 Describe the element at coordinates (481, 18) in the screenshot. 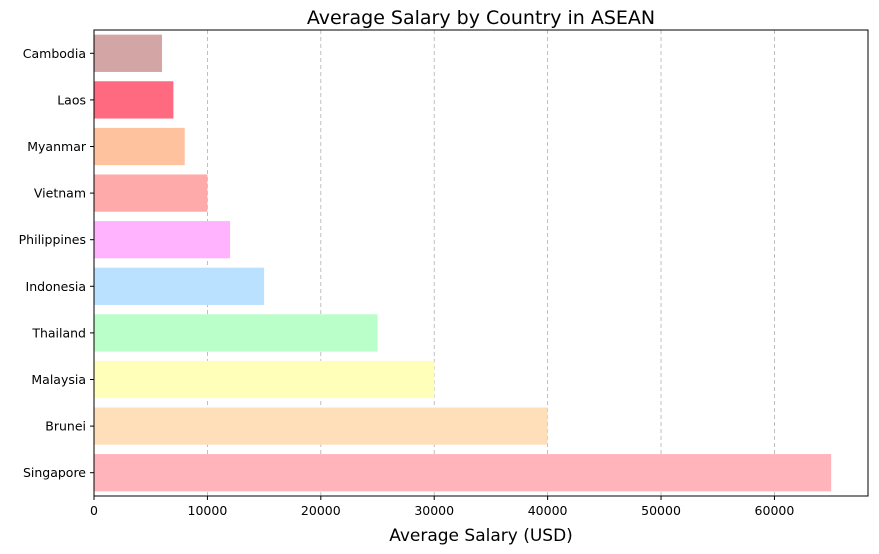

I see `chart-title: Average Salary by Country in ASEAN` at that location.